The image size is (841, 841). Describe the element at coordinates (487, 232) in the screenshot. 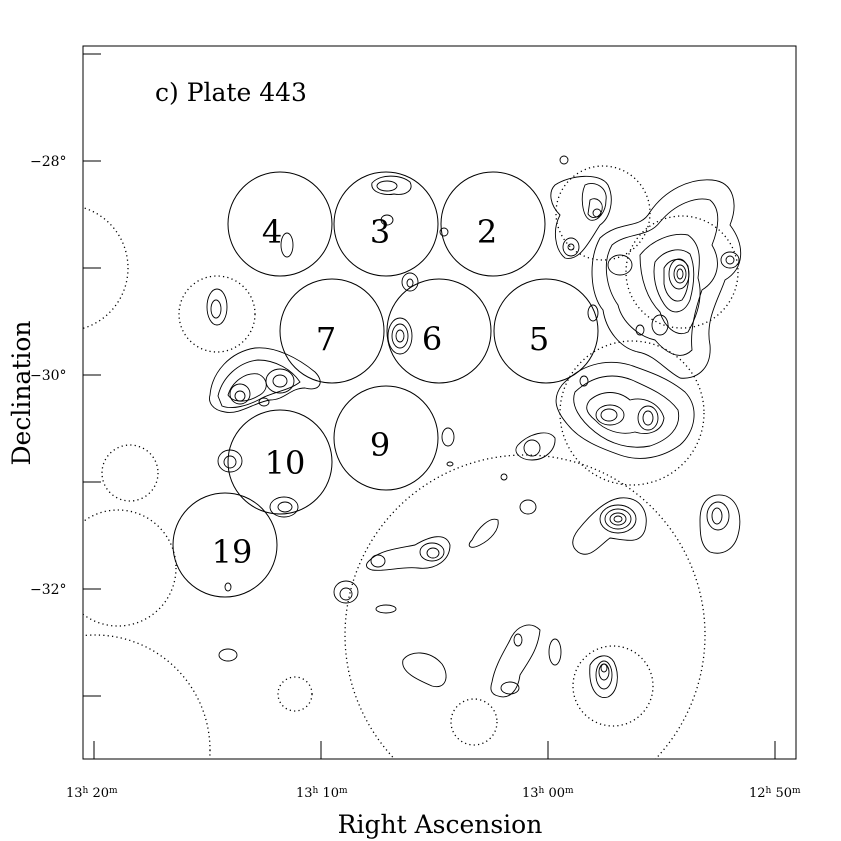

I see `field-label: 2` at that location.